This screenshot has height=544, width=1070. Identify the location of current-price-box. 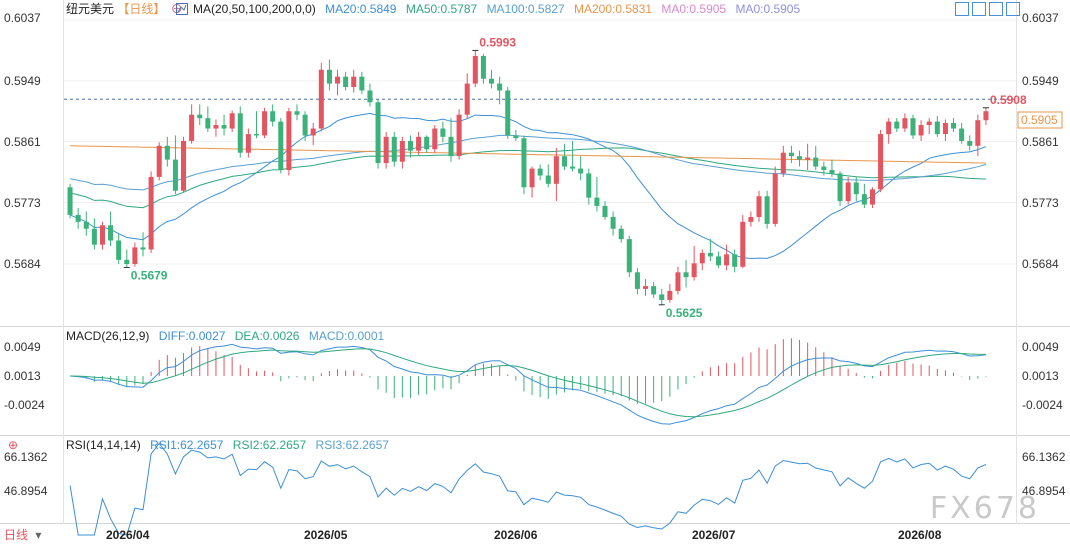
(1040, 120).